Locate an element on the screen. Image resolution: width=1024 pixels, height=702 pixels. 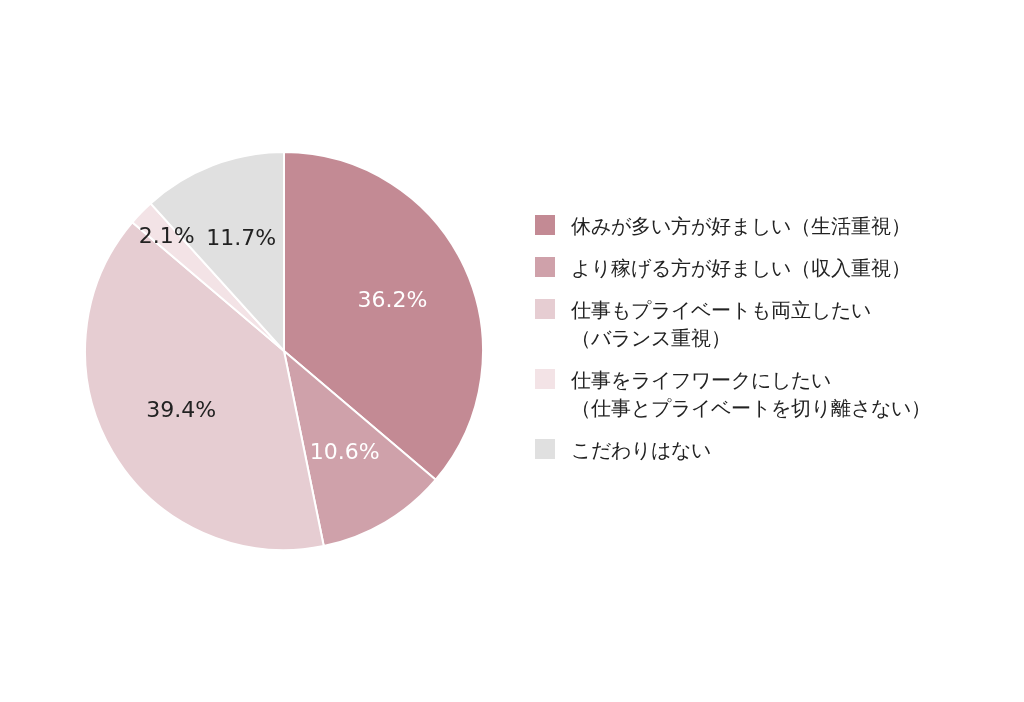
legend-label: より稼げる方が好ましい（収入重視） is located at coordinates (741, 268).